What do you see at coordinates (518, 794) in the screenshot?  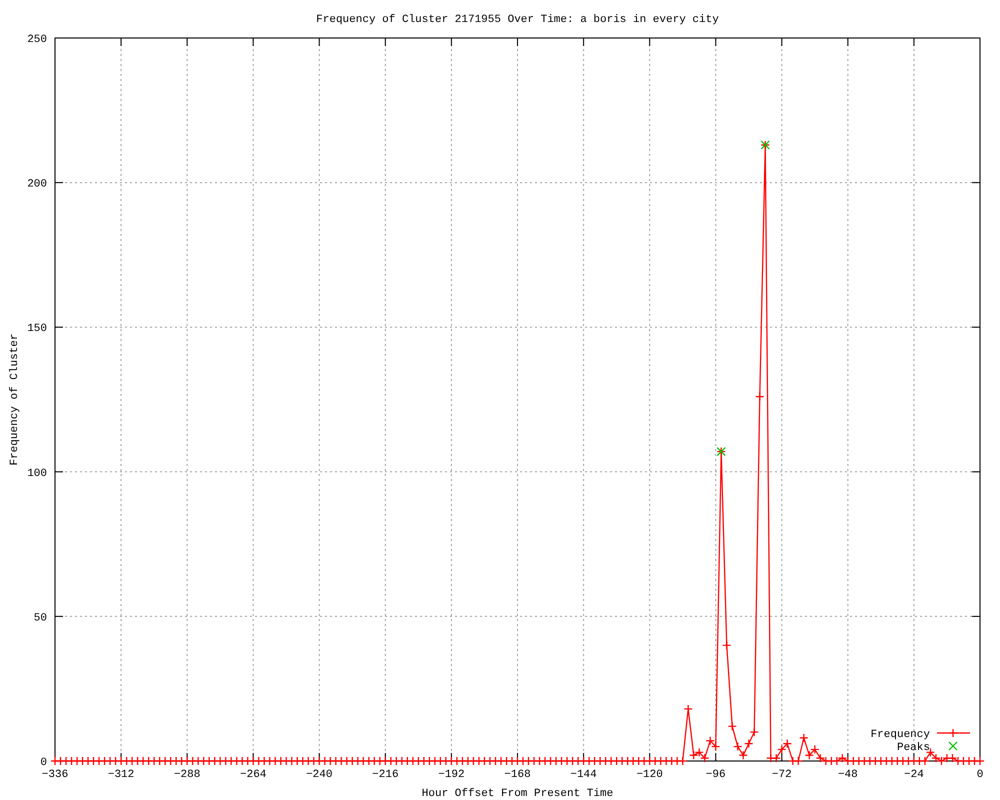 I see `x-axis-title: Hour Offset From Present Time` at bounding box center [518, 794].